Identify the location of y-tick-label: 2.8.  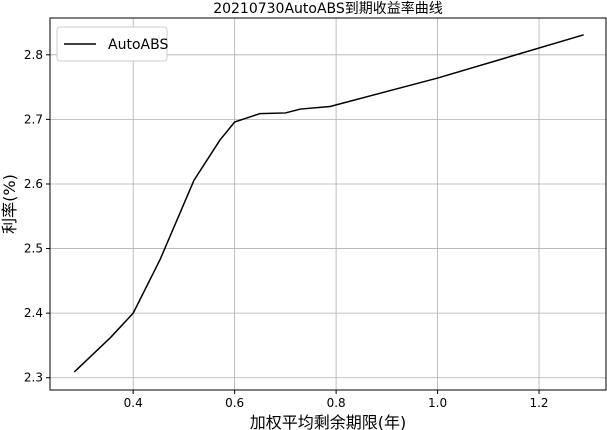
(33, 55).